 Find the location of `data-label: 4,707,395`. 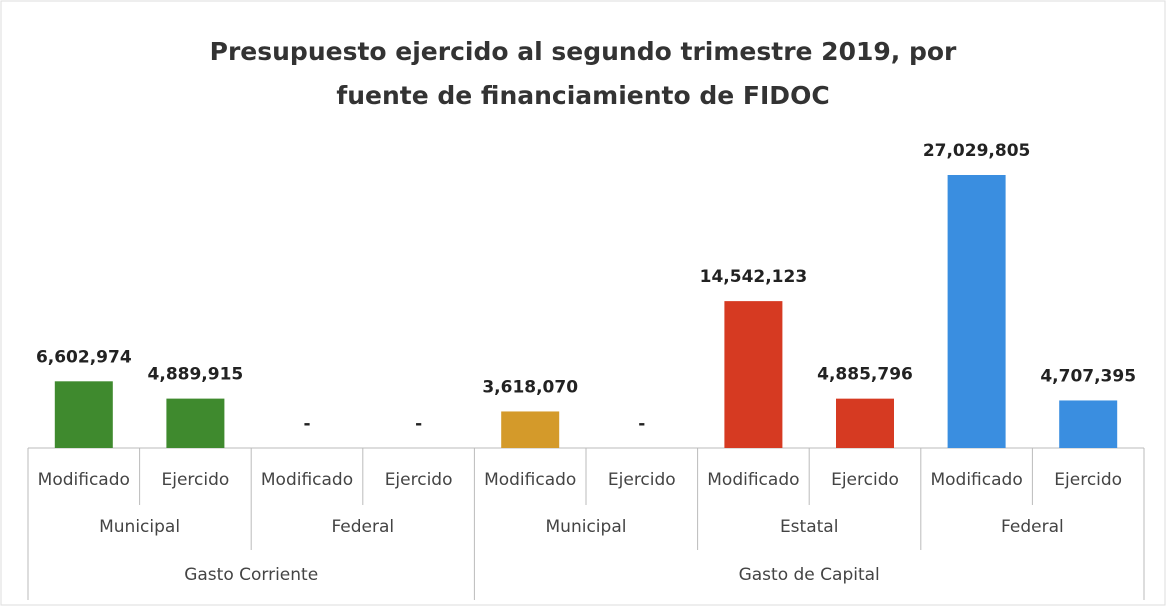

data-label: 4,707,395 is located at coordinates (1088, 376).